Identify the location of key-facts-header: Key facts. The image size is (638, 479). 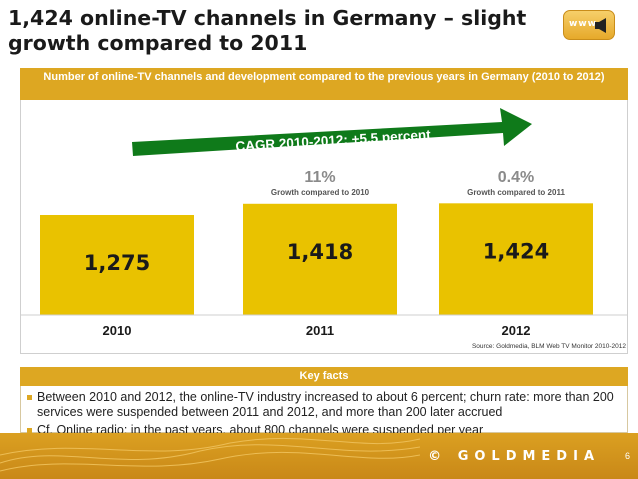
(324, 376).